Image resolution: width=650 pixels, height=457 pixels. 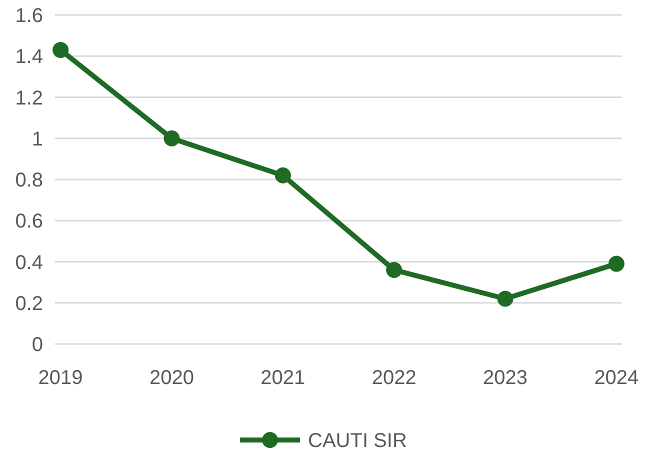 What do you see at coordinates (29, 98) in the screenshot?
I see `y-tick-label: 1.2` at bounding box center [29, 98].